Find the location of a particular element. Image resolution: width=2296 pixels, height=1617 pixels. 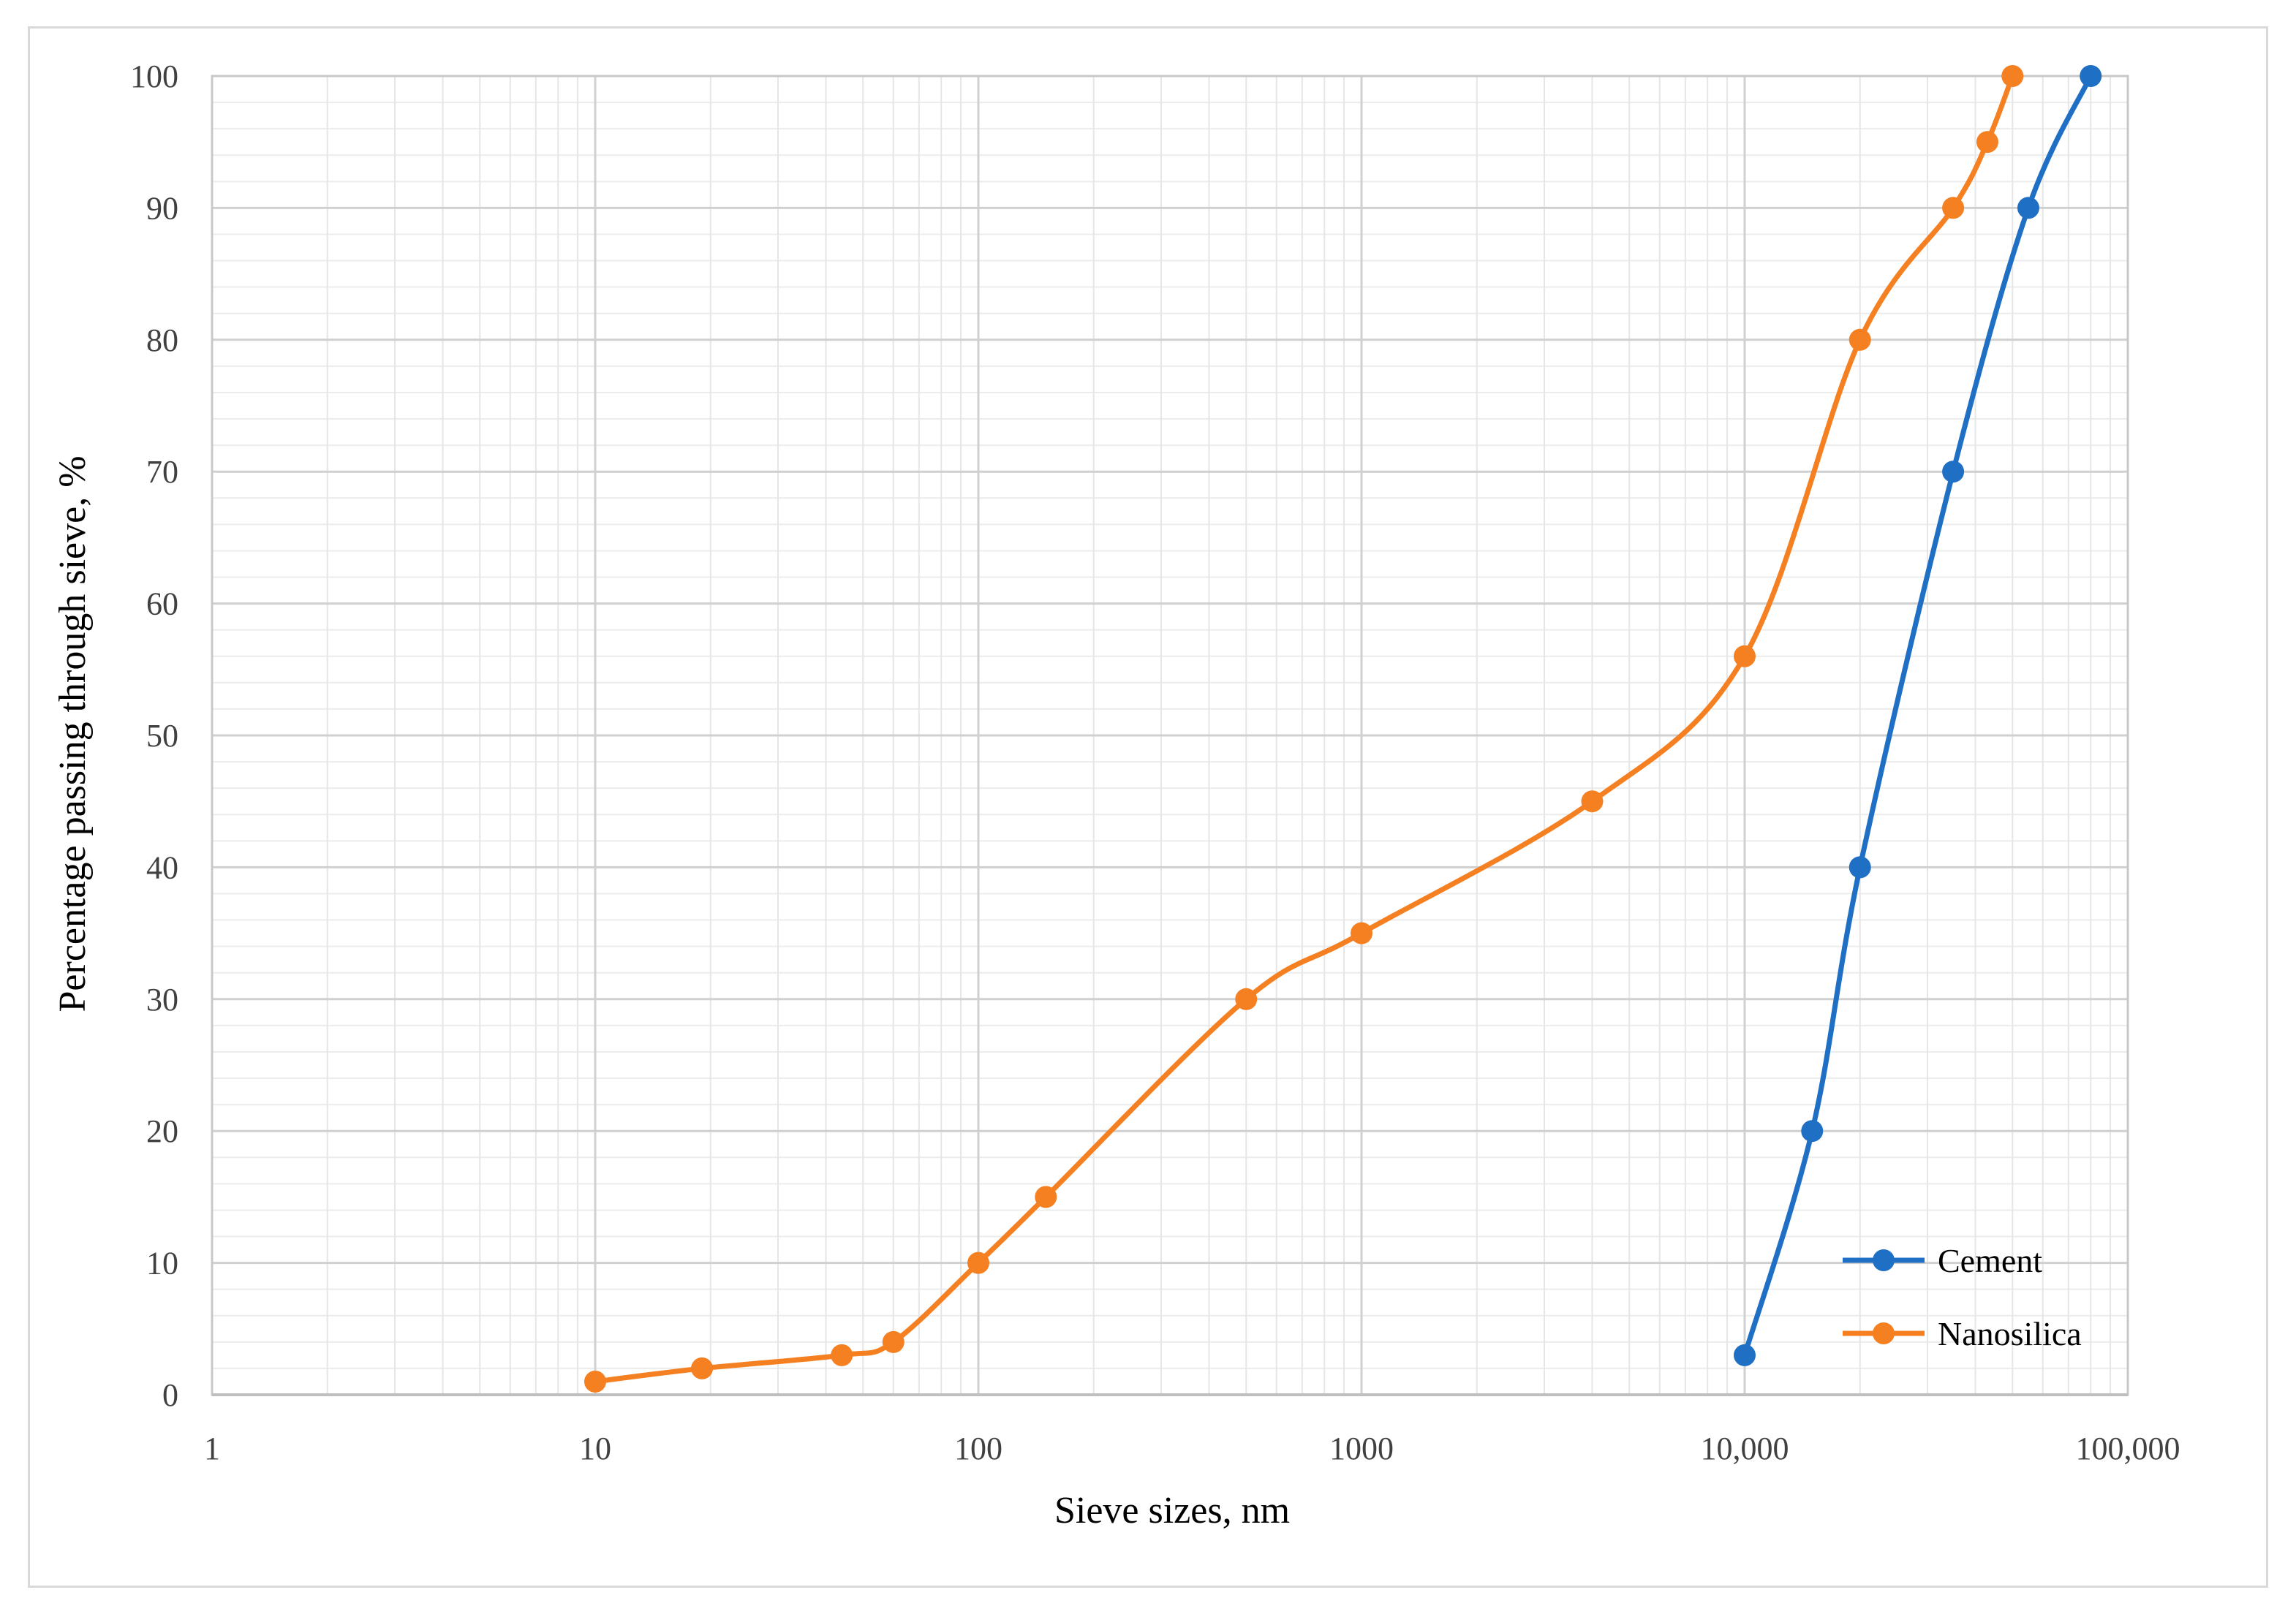

legend-label-nanosilica: Nanosilica is located at coordinates (2010, 1333).